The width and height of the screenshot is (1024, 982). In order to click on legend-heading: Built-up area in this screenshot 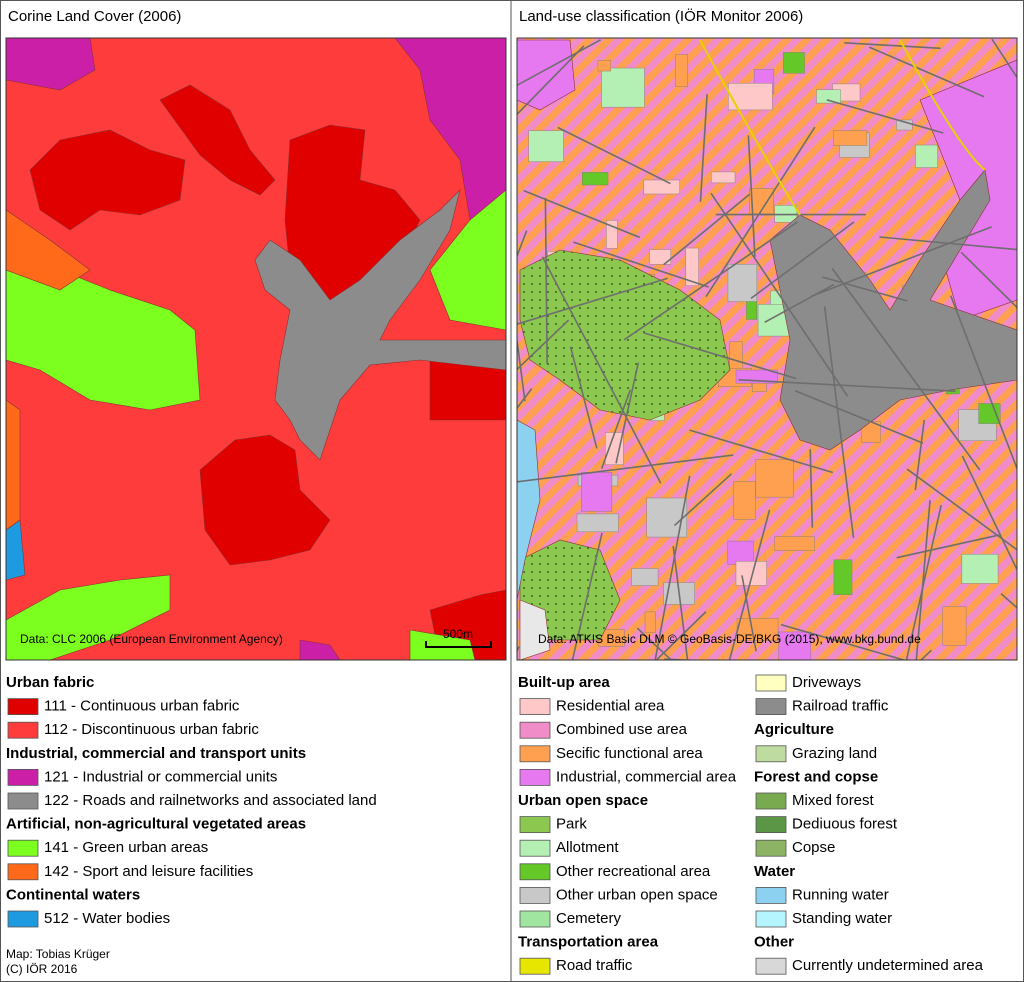, I will do `click(564, 682)`.